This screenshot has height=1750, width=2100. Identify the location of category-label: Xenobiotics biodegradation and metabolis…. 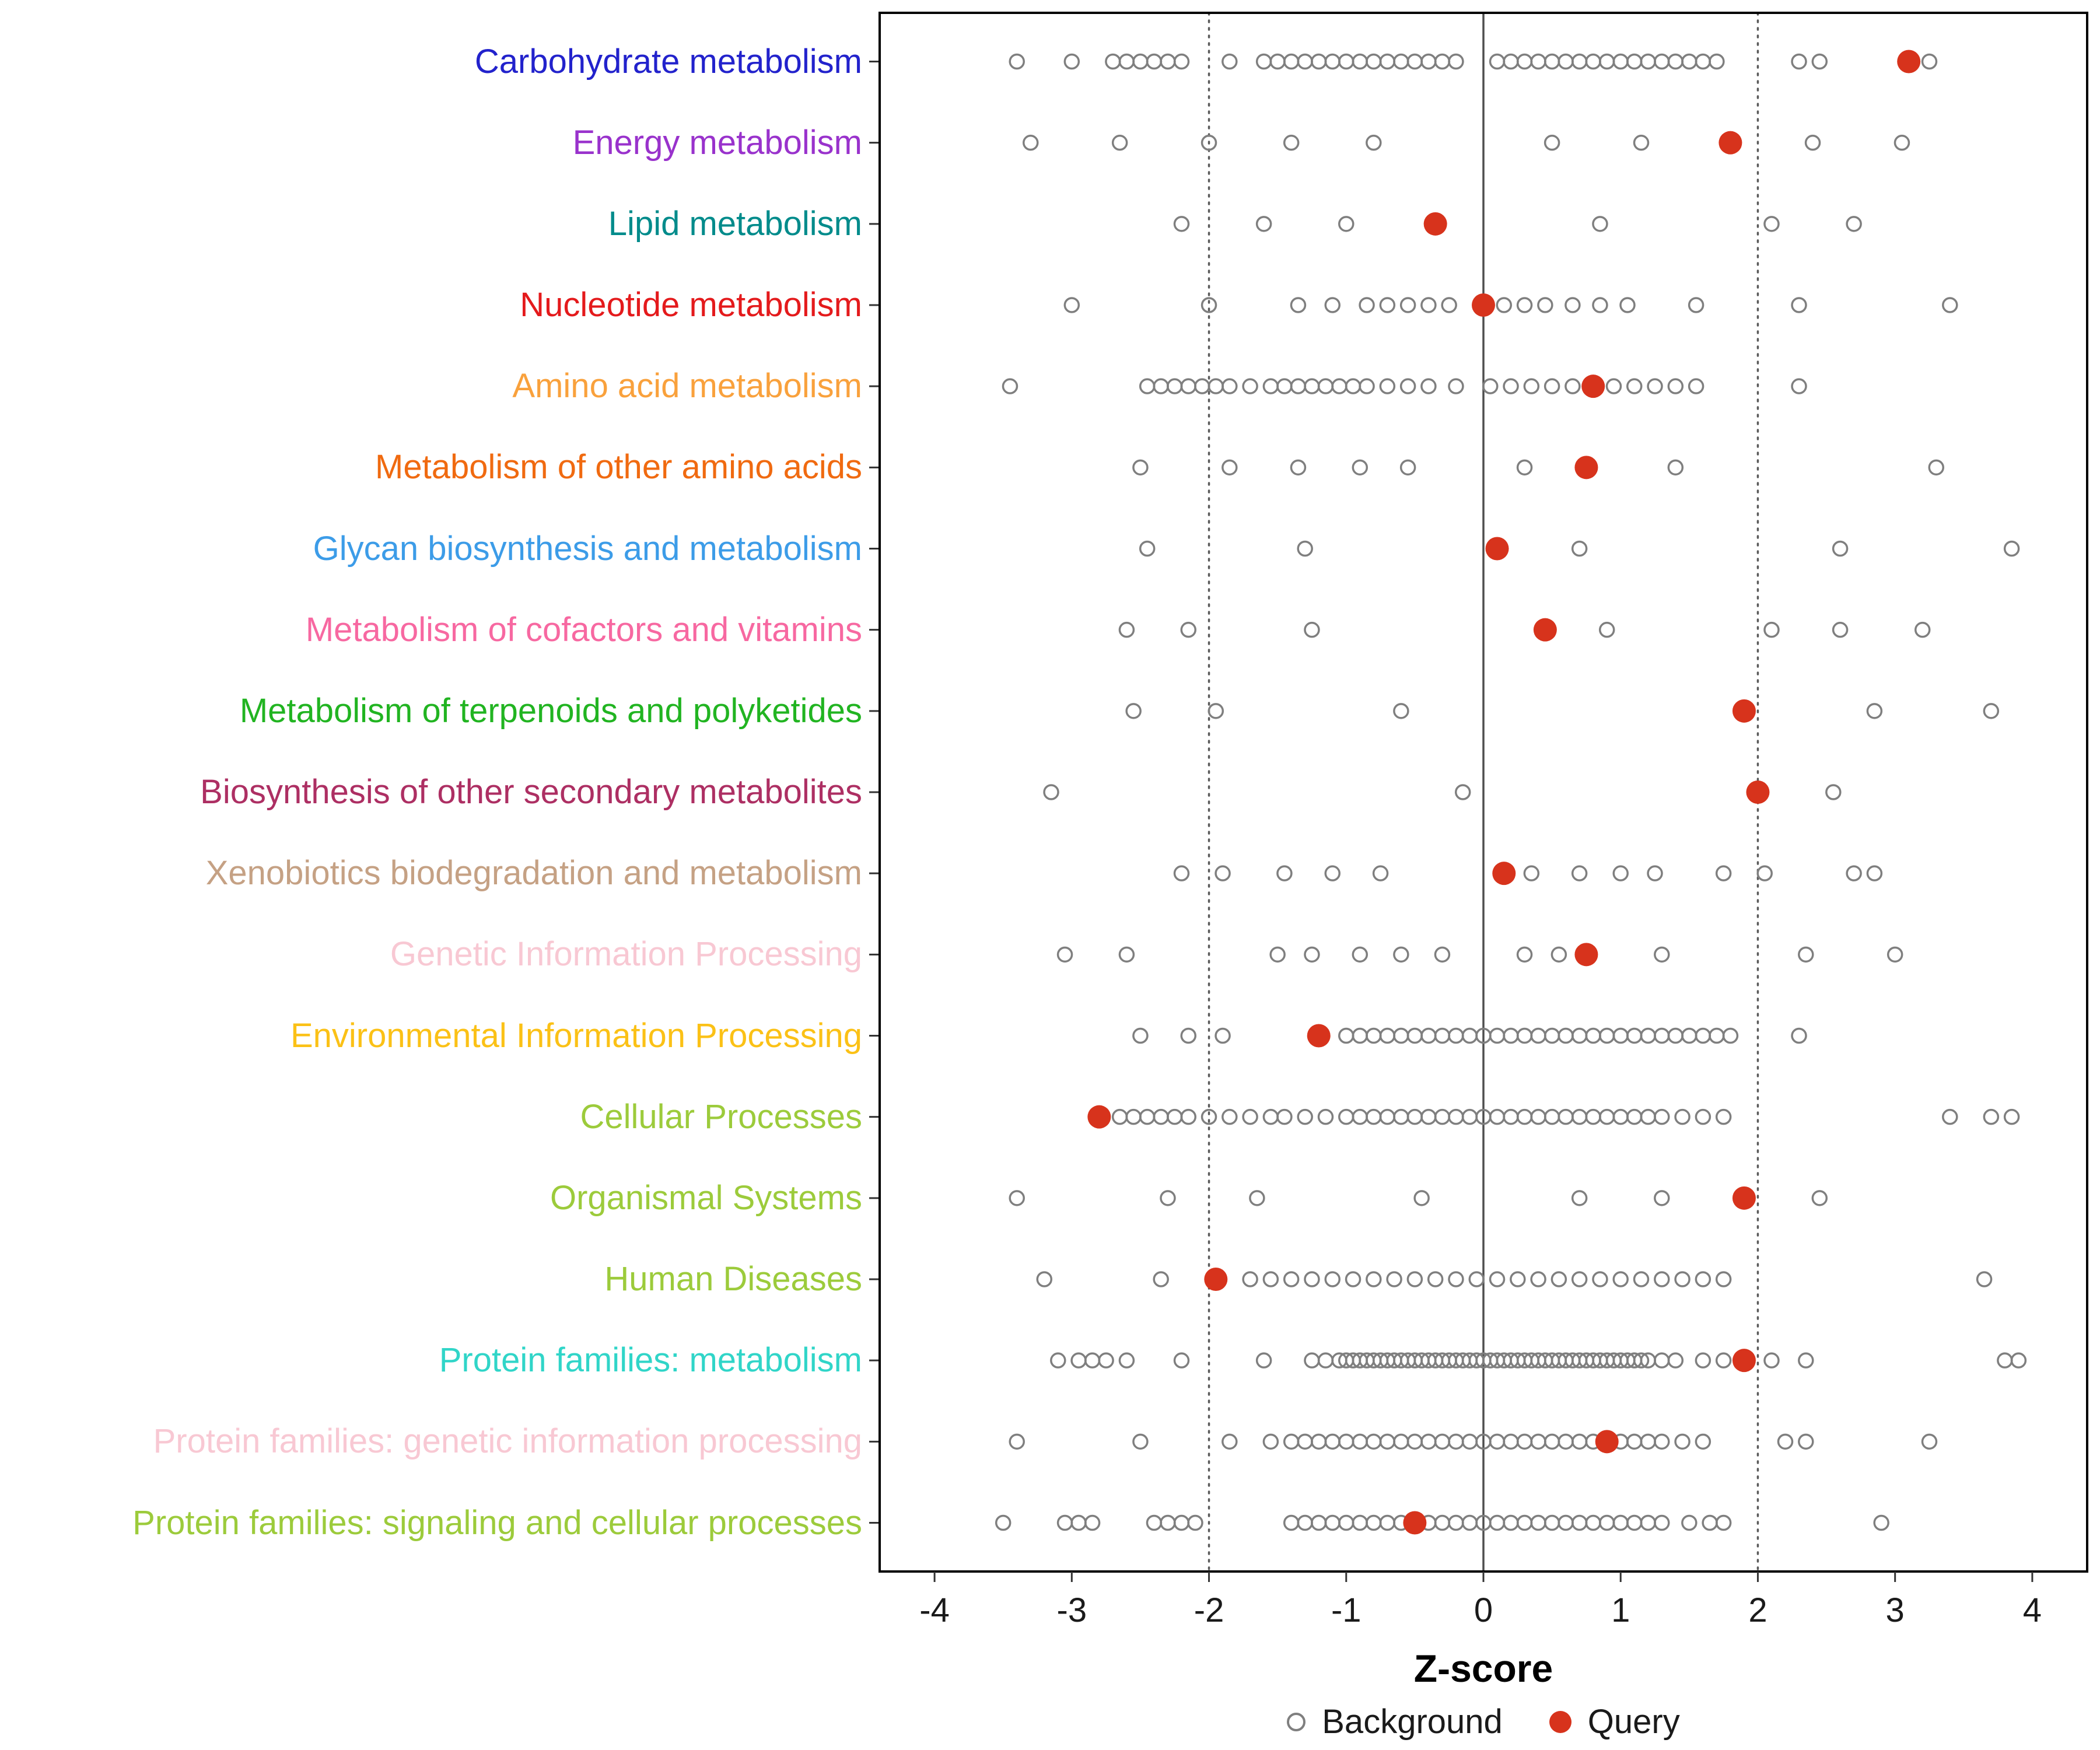
(533, 873).